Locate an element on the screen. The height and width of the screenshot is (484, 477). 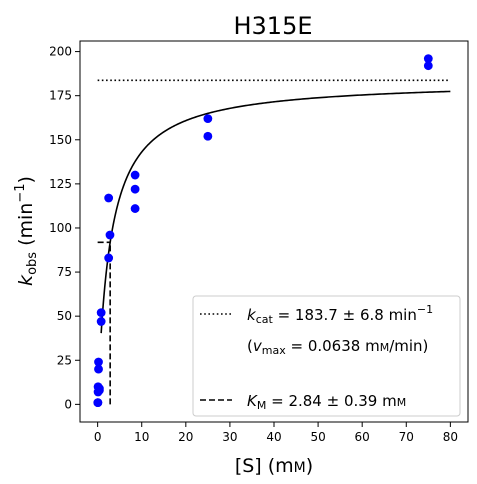
y-tick-label: 25 is located at coordinates (64, 360).